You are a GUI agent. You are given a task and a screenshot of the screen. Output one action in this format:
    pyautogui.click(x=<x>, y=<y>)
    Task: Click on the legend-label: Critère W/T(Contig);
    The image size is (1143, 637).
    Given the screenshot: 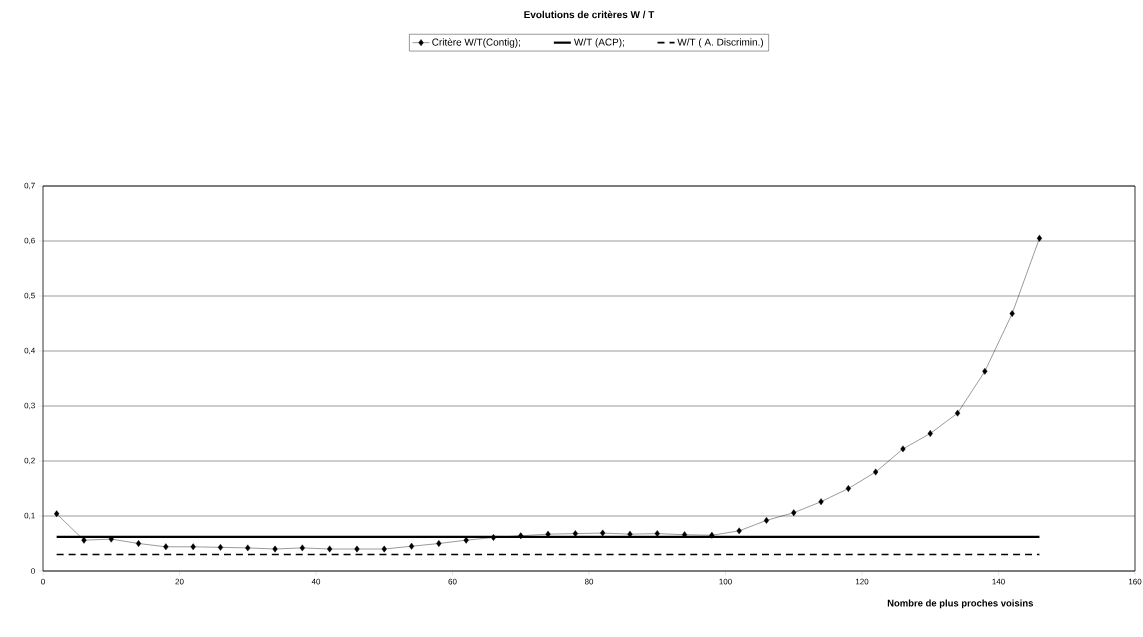 What is the action you would take?
    pyautogui.click(x=476, y=43)
    